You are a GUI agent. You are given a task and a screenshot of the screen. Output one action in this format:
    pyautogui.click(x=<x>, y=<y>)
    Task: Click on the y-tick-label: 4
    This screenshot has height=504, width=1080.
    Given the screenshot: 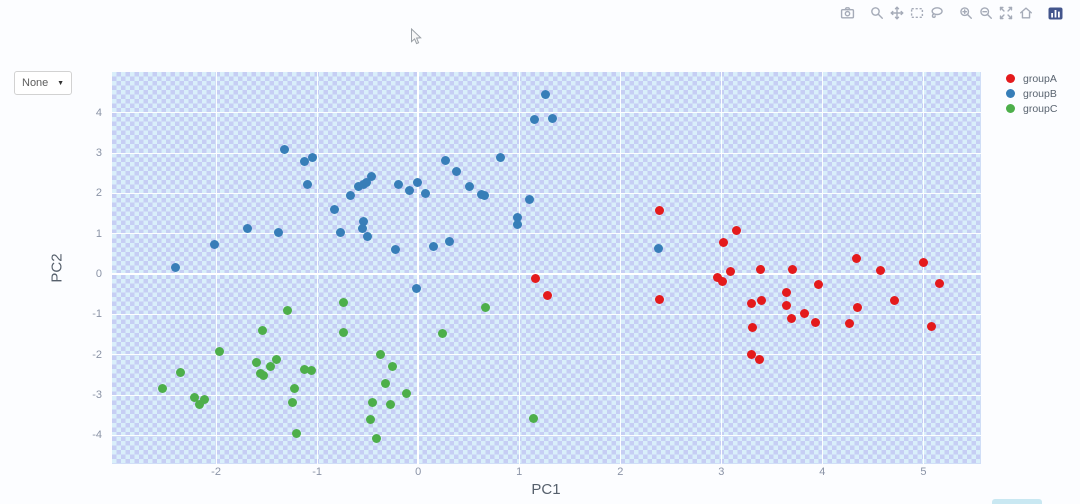 What is the action you would take?
    pyautogui.click(x=98, y=112)
    